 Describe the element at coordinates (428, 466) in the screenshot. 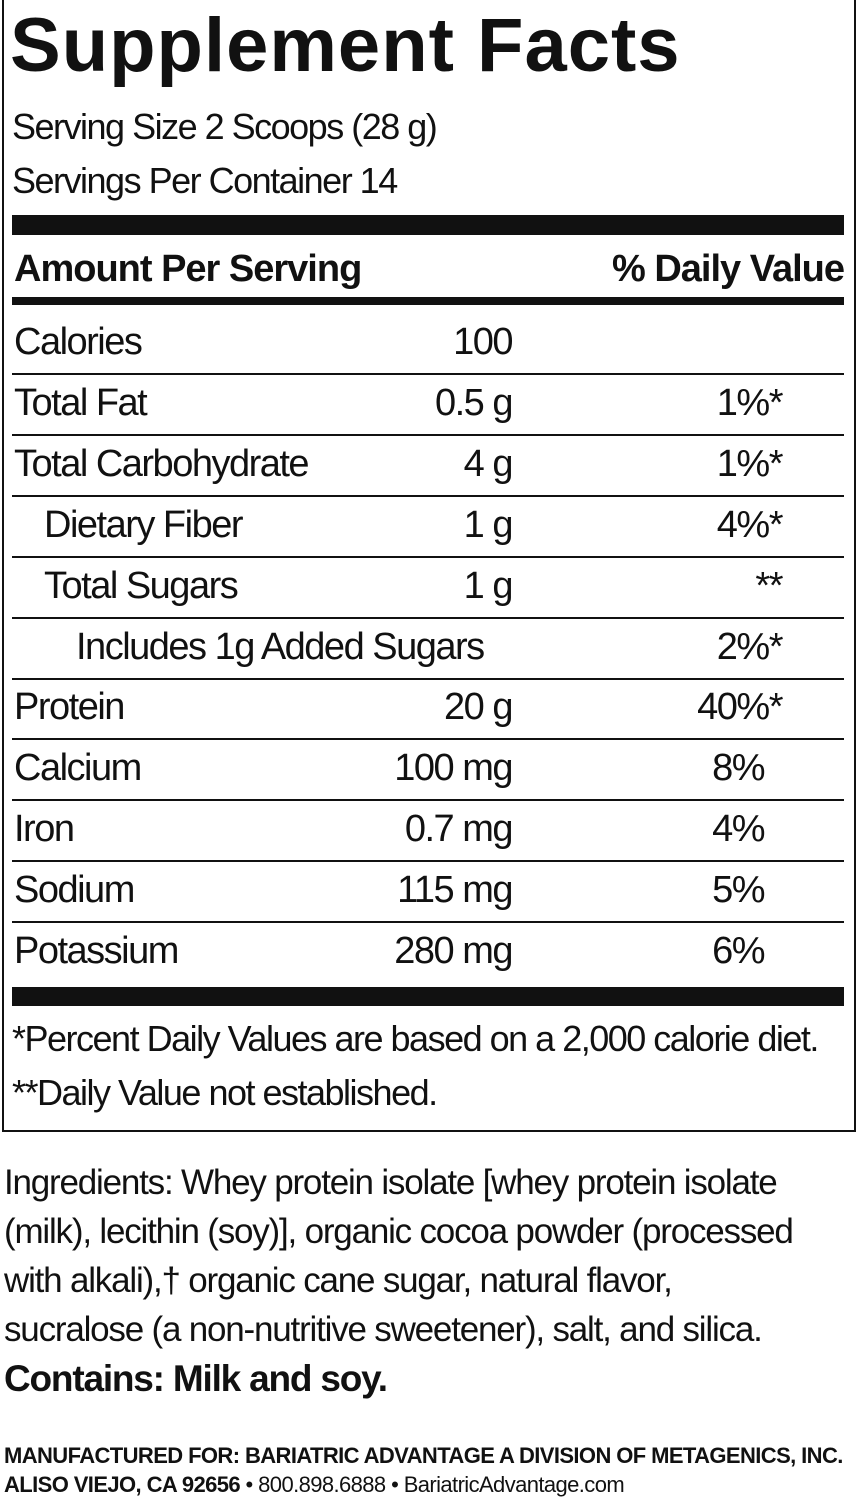

I see `nutrient-row: Total Carbohydrate 4 g 1%*` at that location.